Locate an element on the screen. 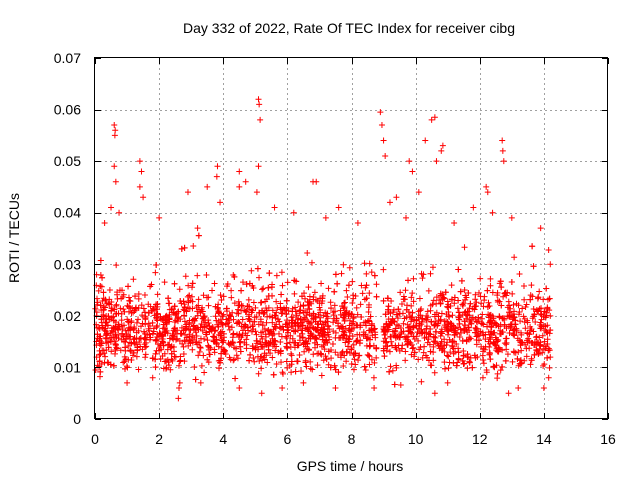 The width and height of the screenshot is (640, 480). x-tick-labels: 0 2 4 6 8 10 12 14 16 is located at coordinates (353, 439).